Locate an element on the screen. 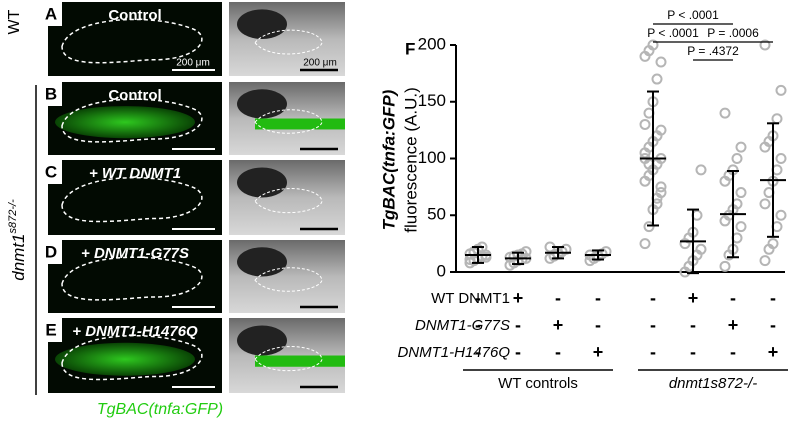 This screenshot has width=789, height=429. y-tick-label: 0 is located at coordinates (441, 270).